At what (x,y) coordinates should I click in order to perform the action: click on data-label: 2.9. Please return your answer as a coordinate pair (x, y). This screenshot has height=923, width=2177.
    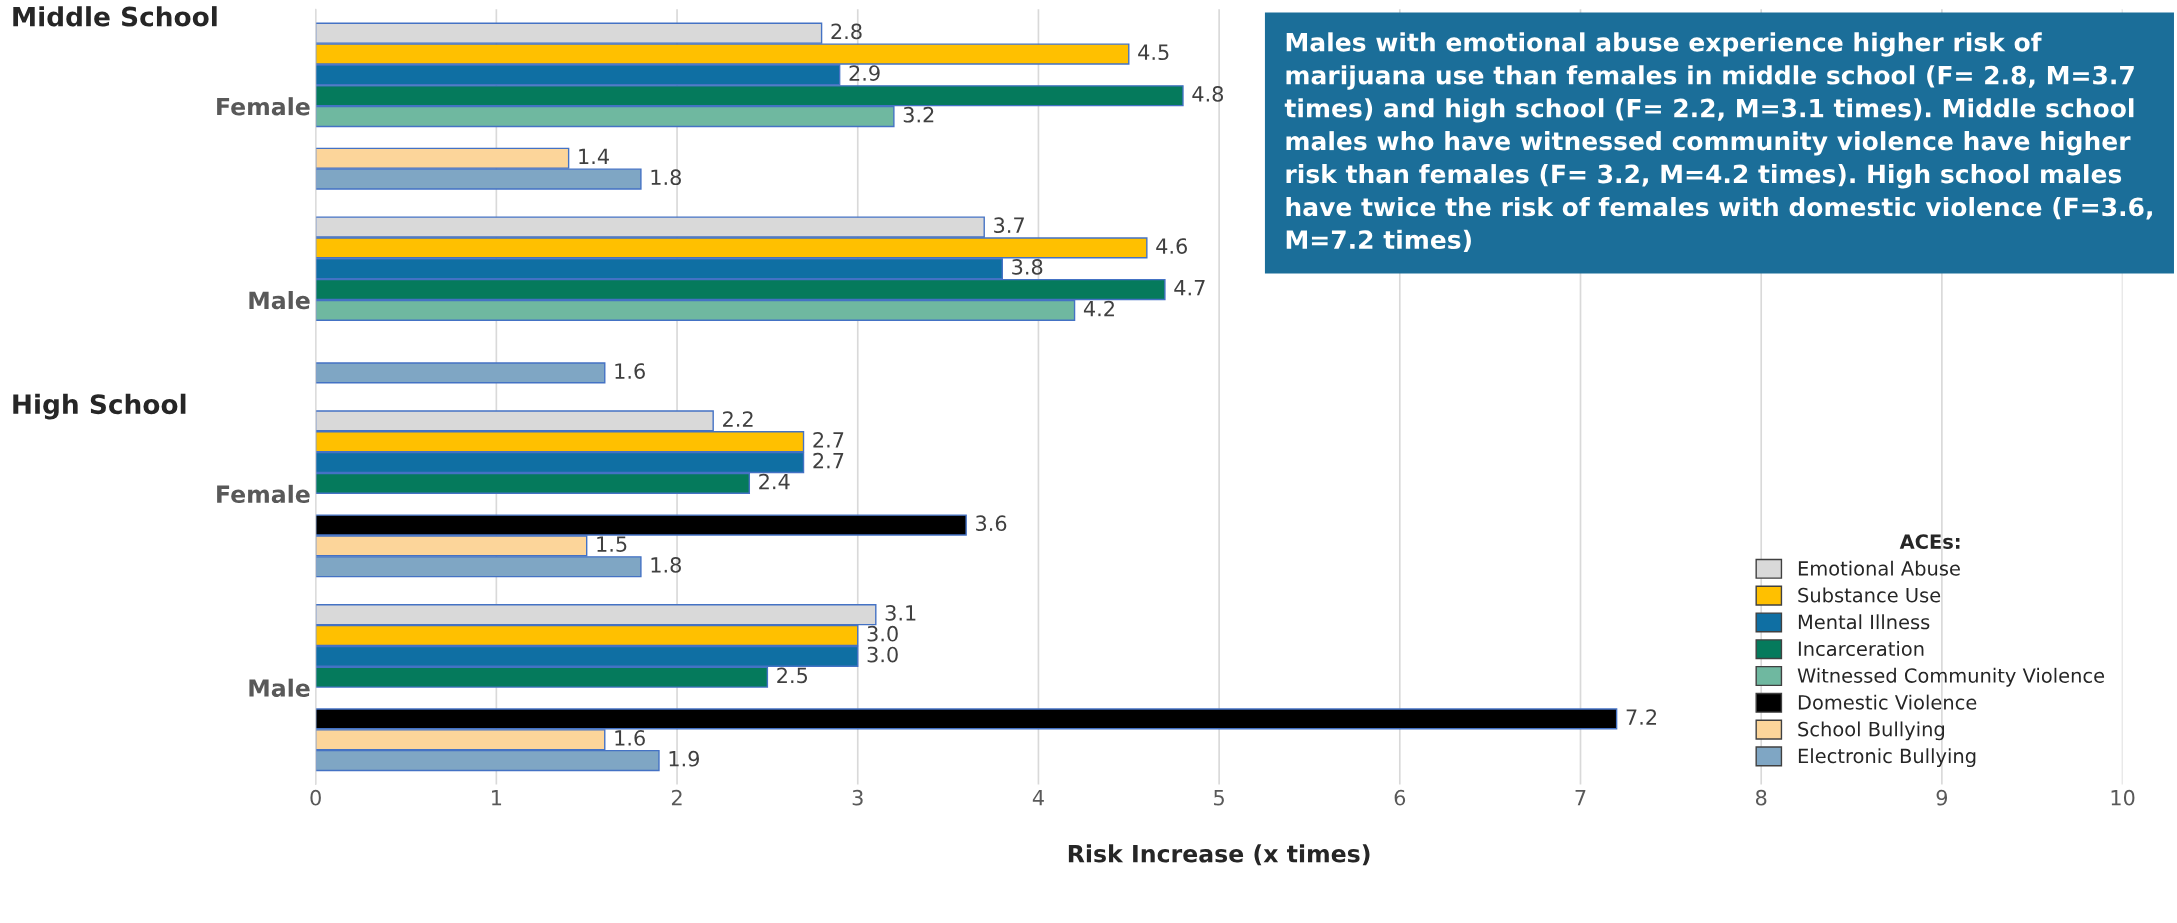
    Looking at the image, I should click on (864, 73).